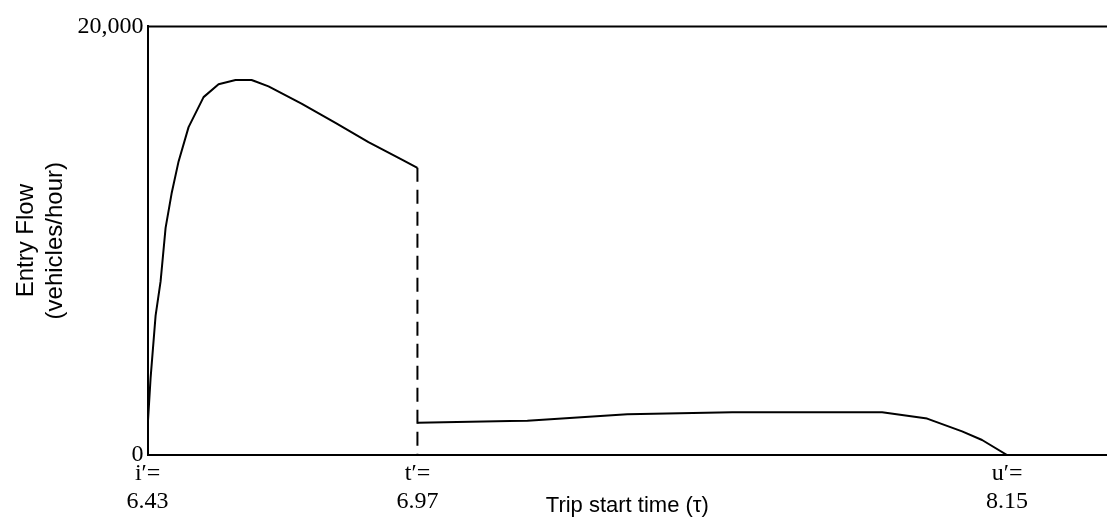  Describe the element at coordinates (1007, 486) in the screenshot. I see `x-tick-label: u′= 8.15` at that location.